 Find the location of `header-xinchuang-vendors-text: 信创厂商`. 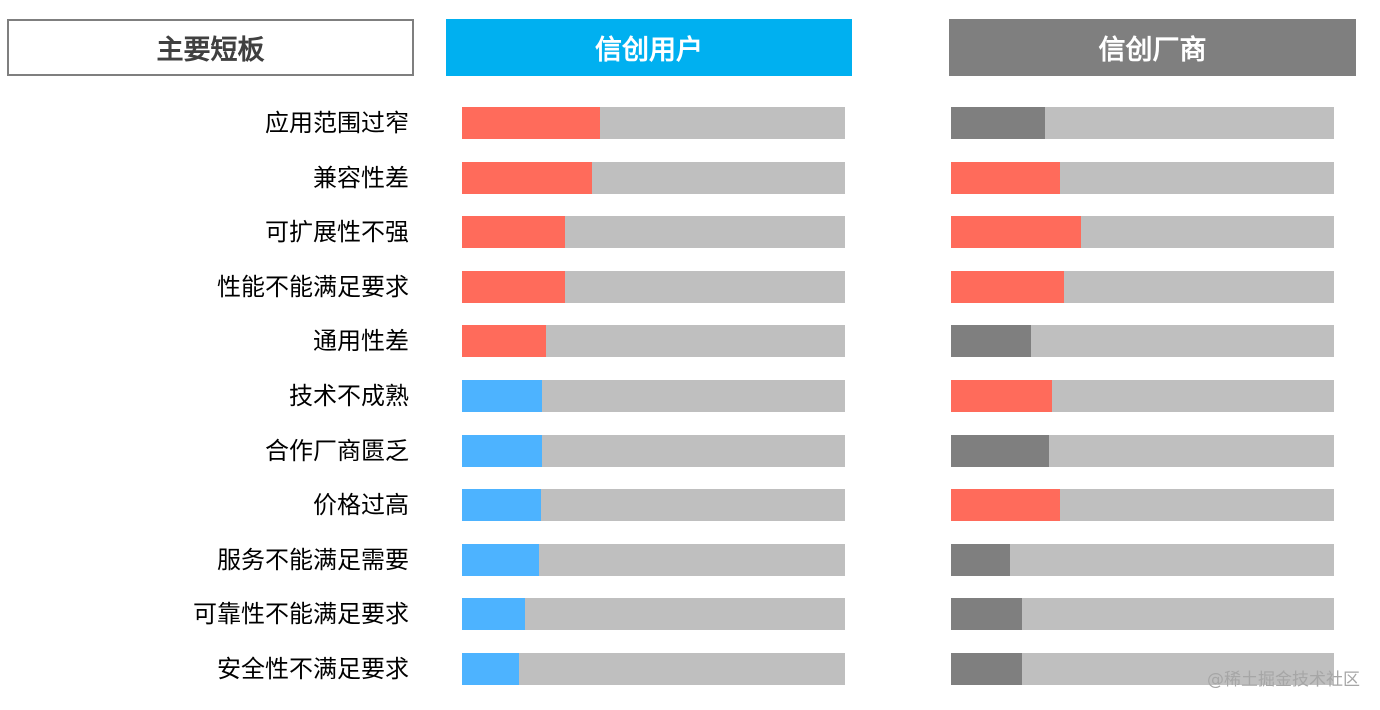

header-xinchuang-vendors-text: 信创厂商 is located at coordinates (1152, 50).